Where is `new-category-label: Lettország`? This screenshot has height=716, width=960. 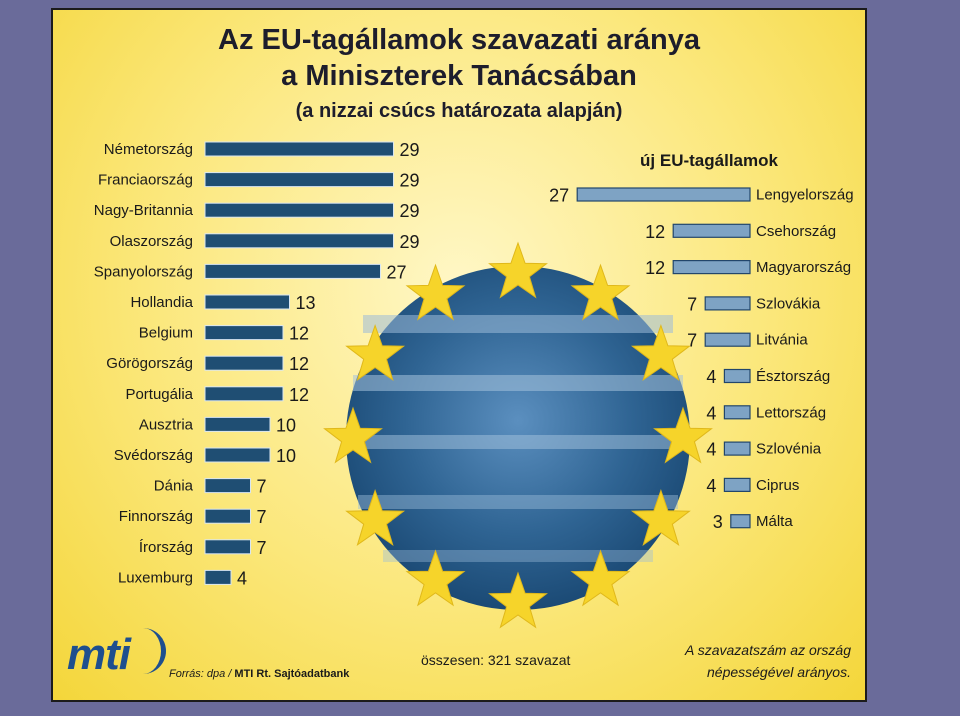
new-category-label: Lettország is located at coordinates (791, 412).